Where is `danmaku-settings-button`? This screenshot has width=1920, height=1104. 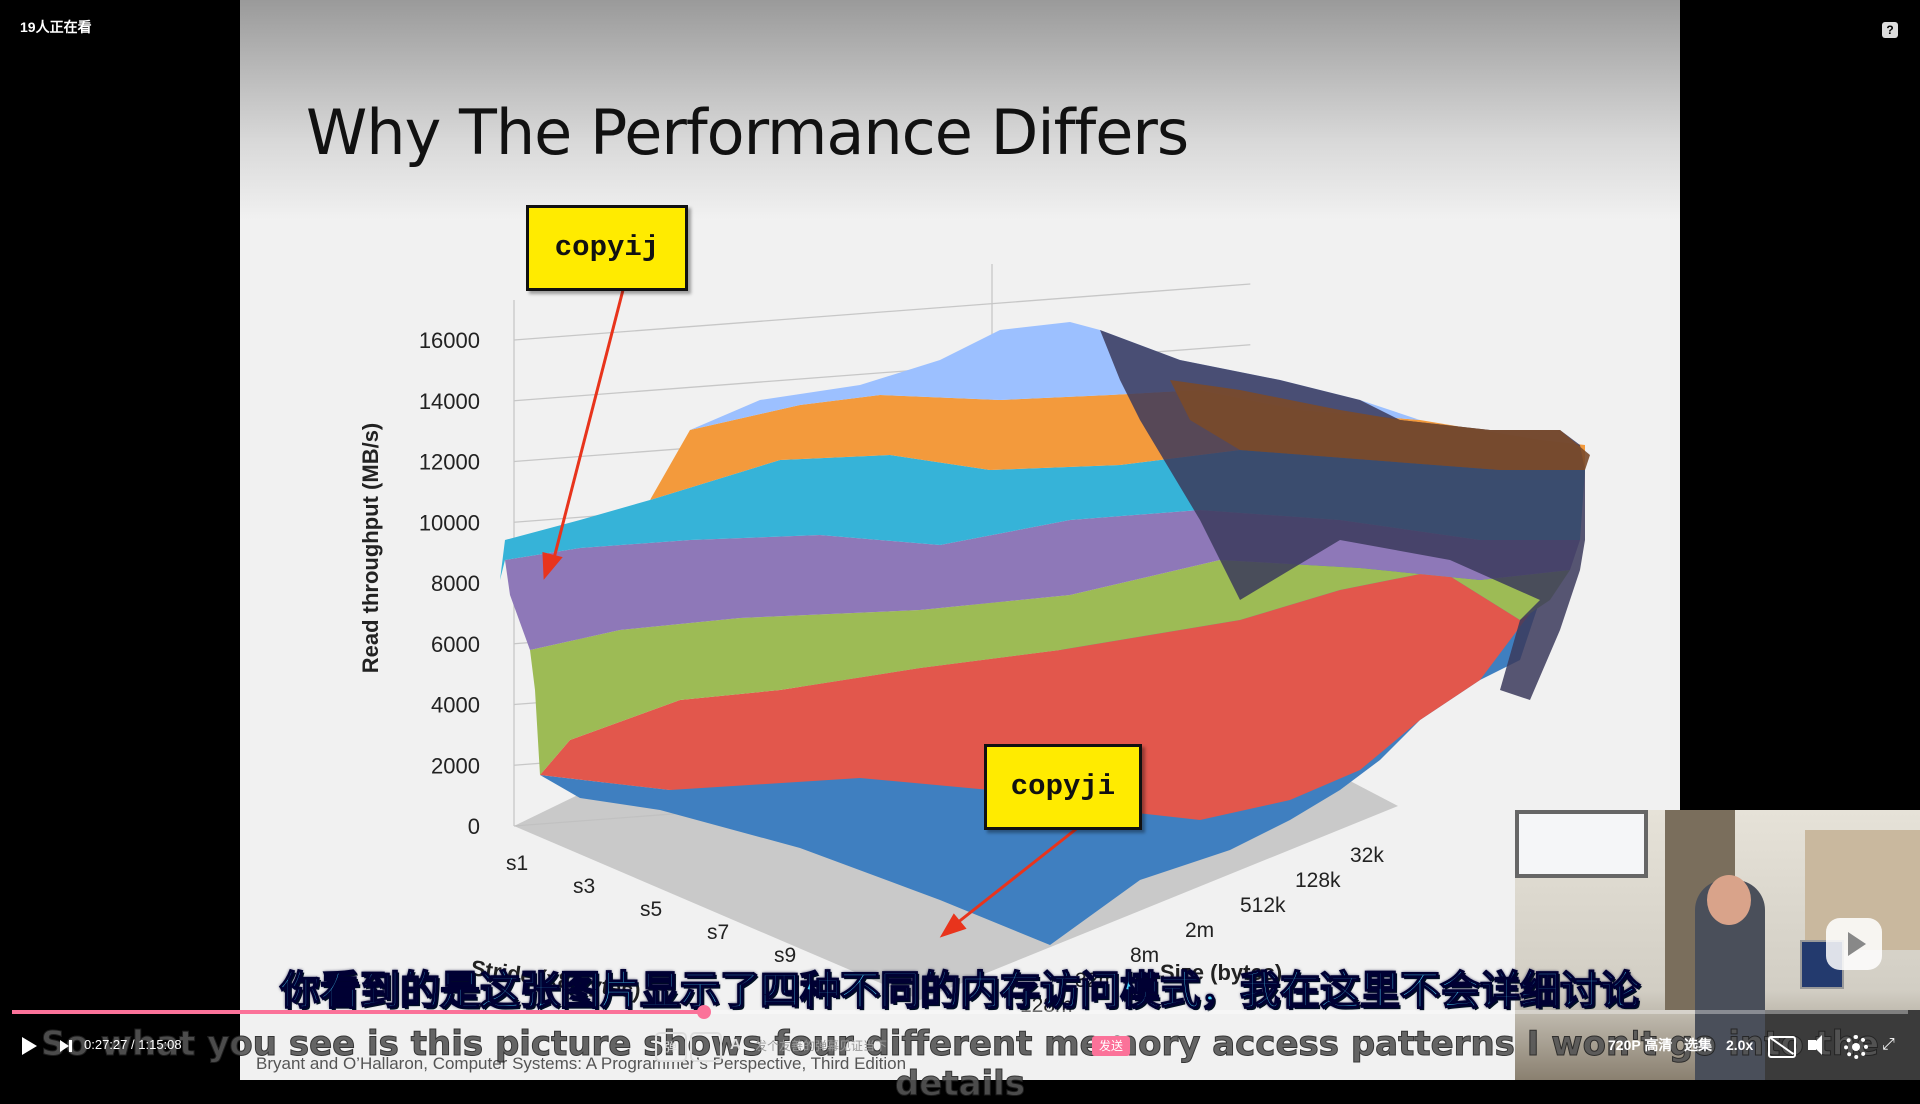 danmaku-settings-button is located at coordinates (706, 1047).